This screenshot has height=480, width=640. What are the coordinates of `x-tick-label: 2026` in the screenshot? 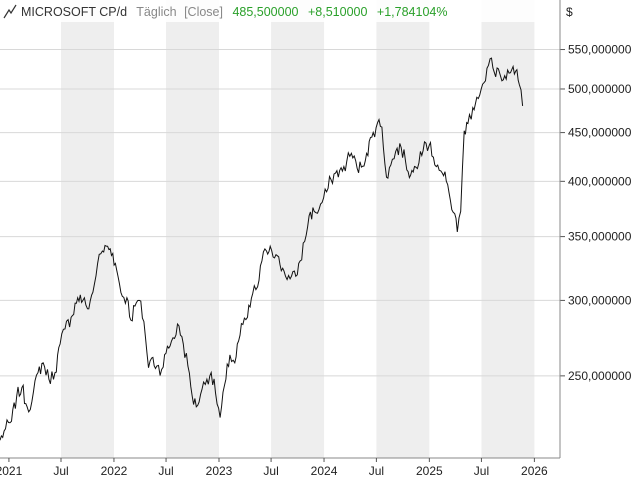 It's located at (534, 471).